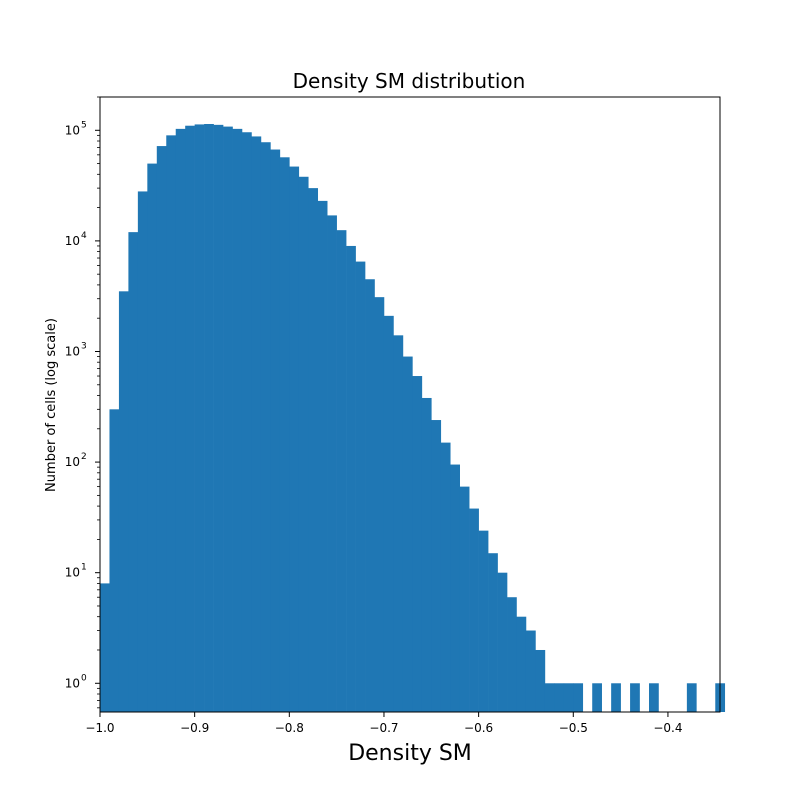 The height and width of the screenshot is (800, 800). What do you see at coordinates (99, 728) in the screenshot?
I see `x-tick-label: −1.0` at bounding box center [99, 728].